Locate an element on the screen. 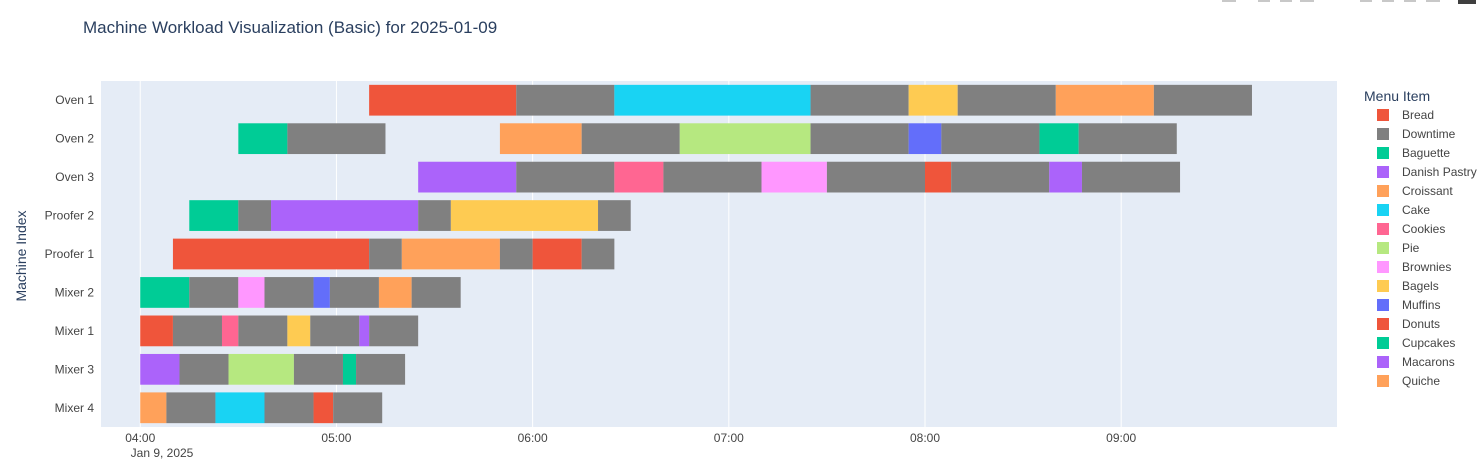  legend-label: Baguette is located at coordinates (1426, 153).